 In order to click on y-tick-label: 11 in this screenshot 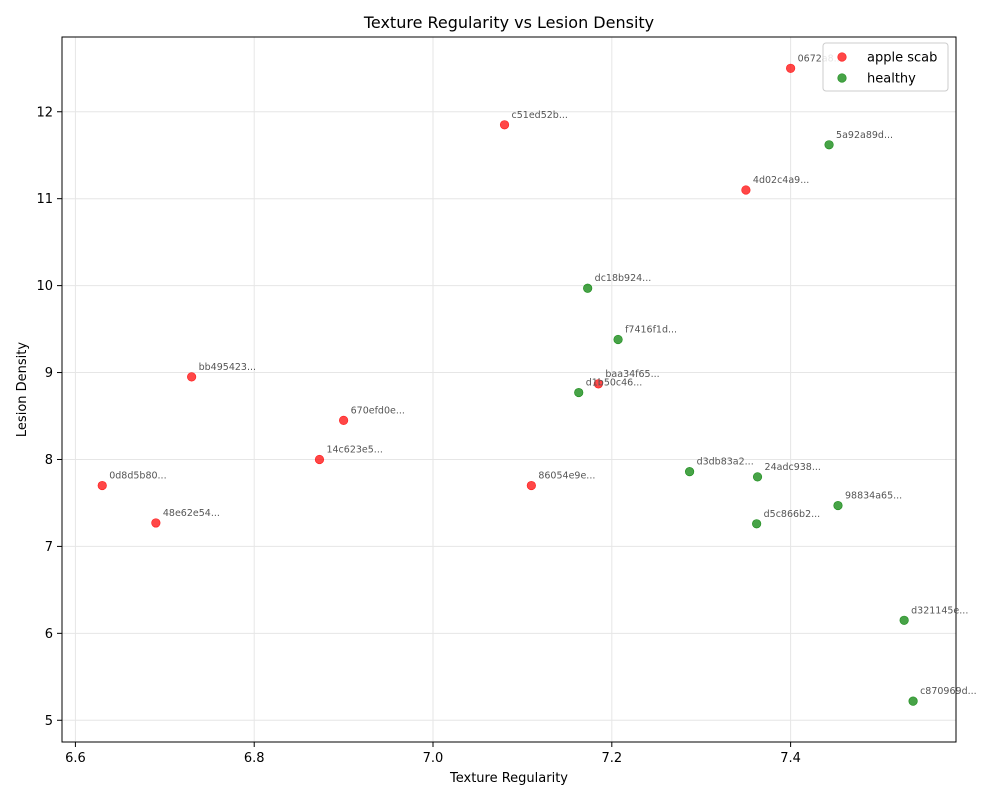, I will do `click(44, 199)`.